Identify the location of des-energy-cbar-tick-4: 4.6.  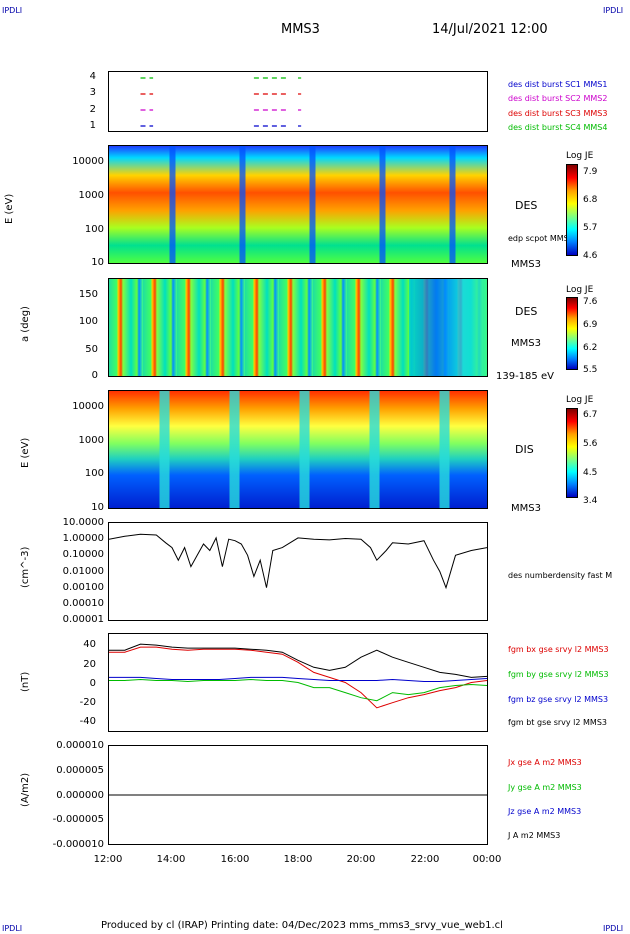
(590, 256).